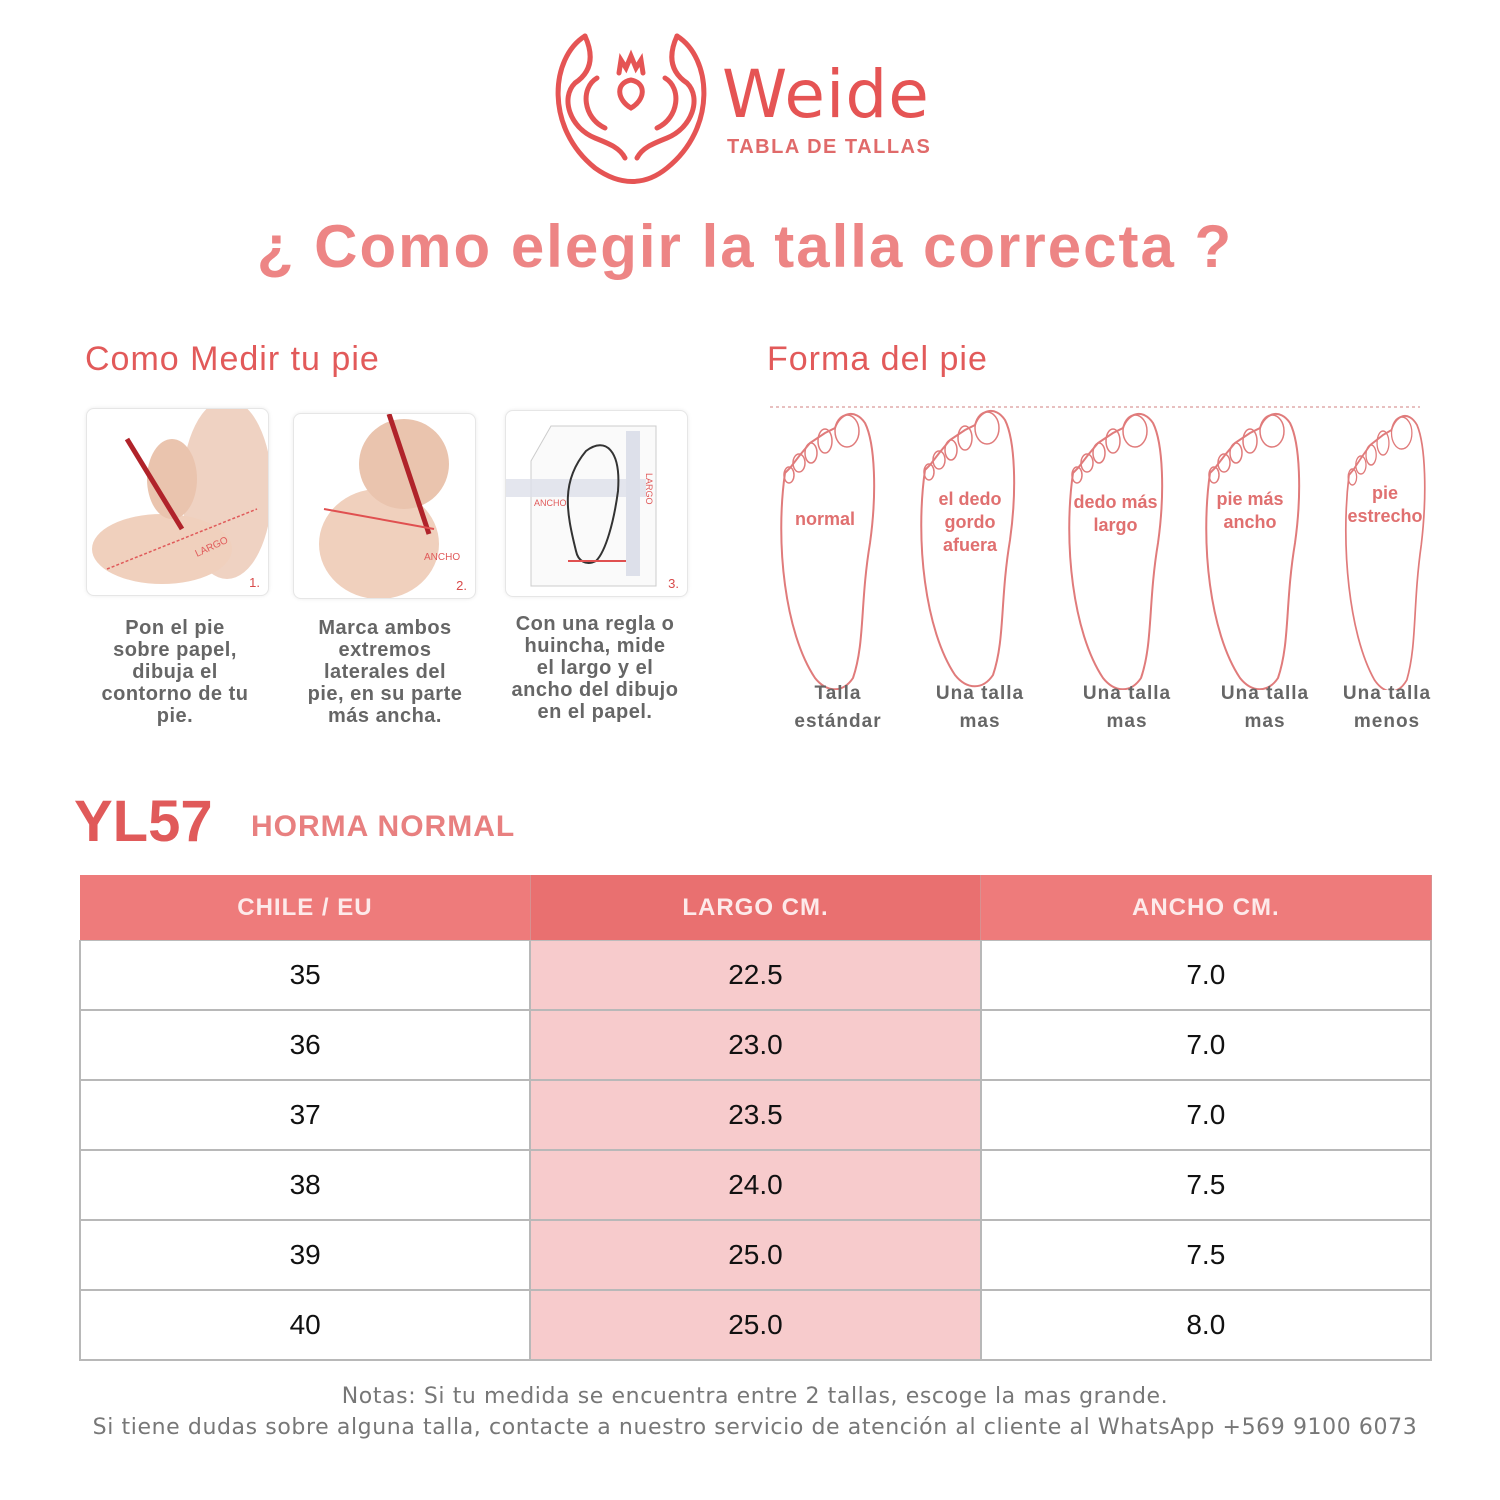 This screenshot has height=1500, width=1500. What do you see at coordinates (305, 1255) in the screenshot?
I see `cell-size: 39` at bounding box center [305, 1255].